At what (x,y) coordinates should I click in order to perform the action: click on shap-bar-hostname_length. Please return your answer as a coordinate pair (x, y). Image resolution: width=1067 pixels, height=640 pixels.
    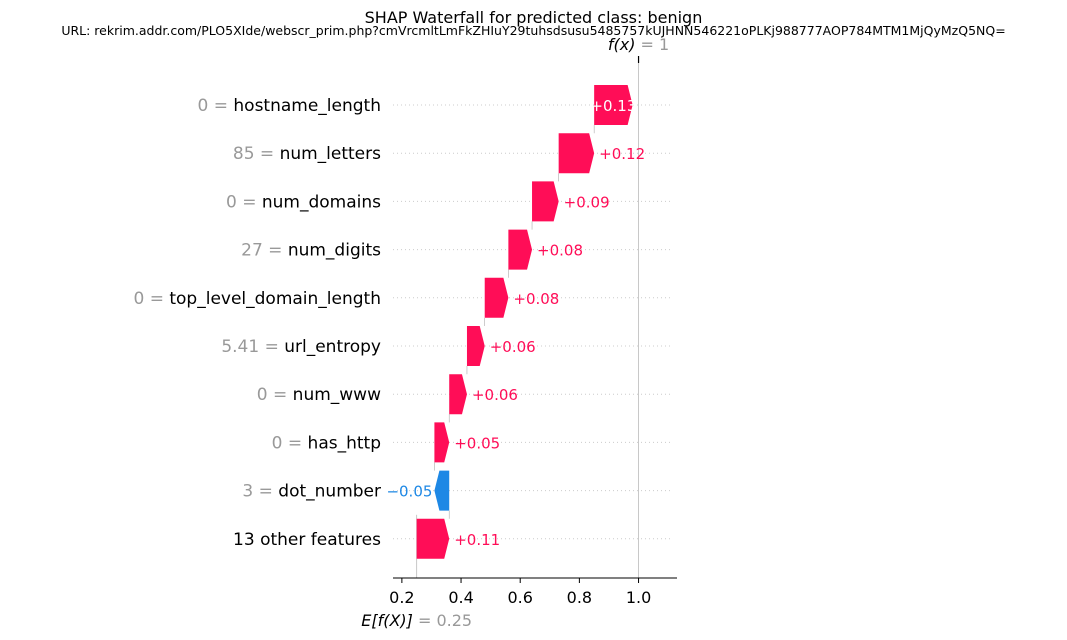
    Looking at the image, I should click on (613, 105).